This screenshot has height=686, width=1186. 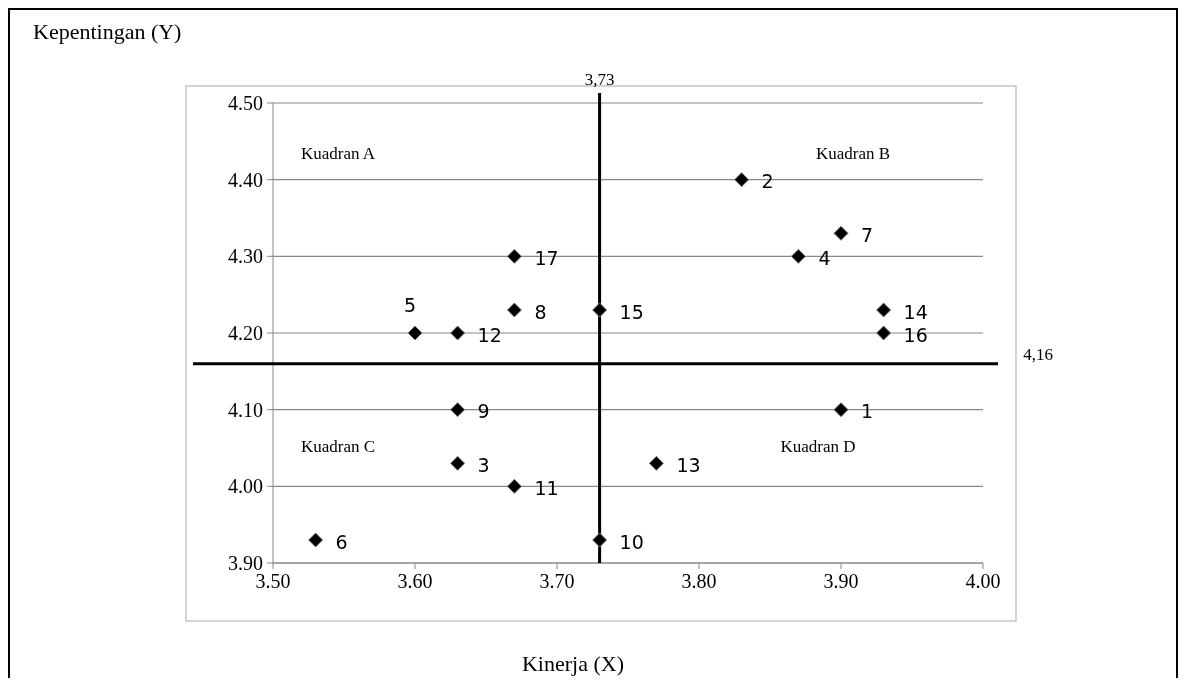 What do you see at coordinates (699, 581) in the screenshot?
I see `x-tick-label: 3.80` at bounding box center [699, 581].